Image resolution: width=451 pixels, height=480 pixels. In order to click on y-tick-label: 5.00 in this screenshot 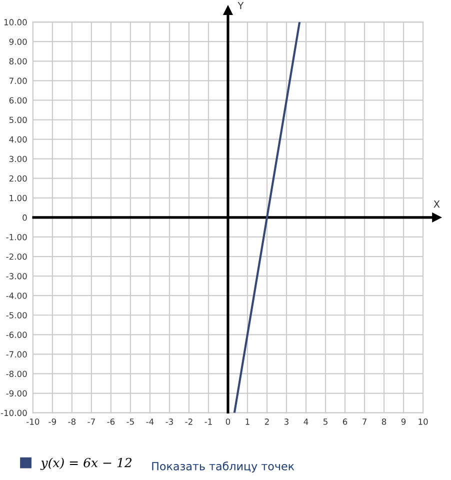, I will do `click(18, 120)`.